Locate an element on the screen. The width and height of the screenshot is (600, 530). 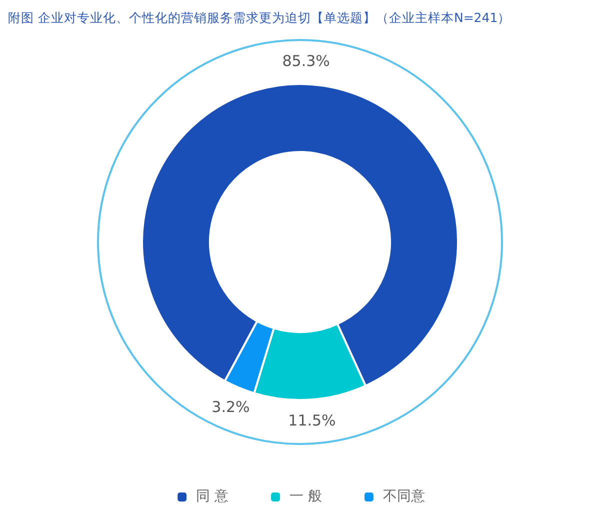
legend-label: 同 意 is located at coordinates (212, 496).